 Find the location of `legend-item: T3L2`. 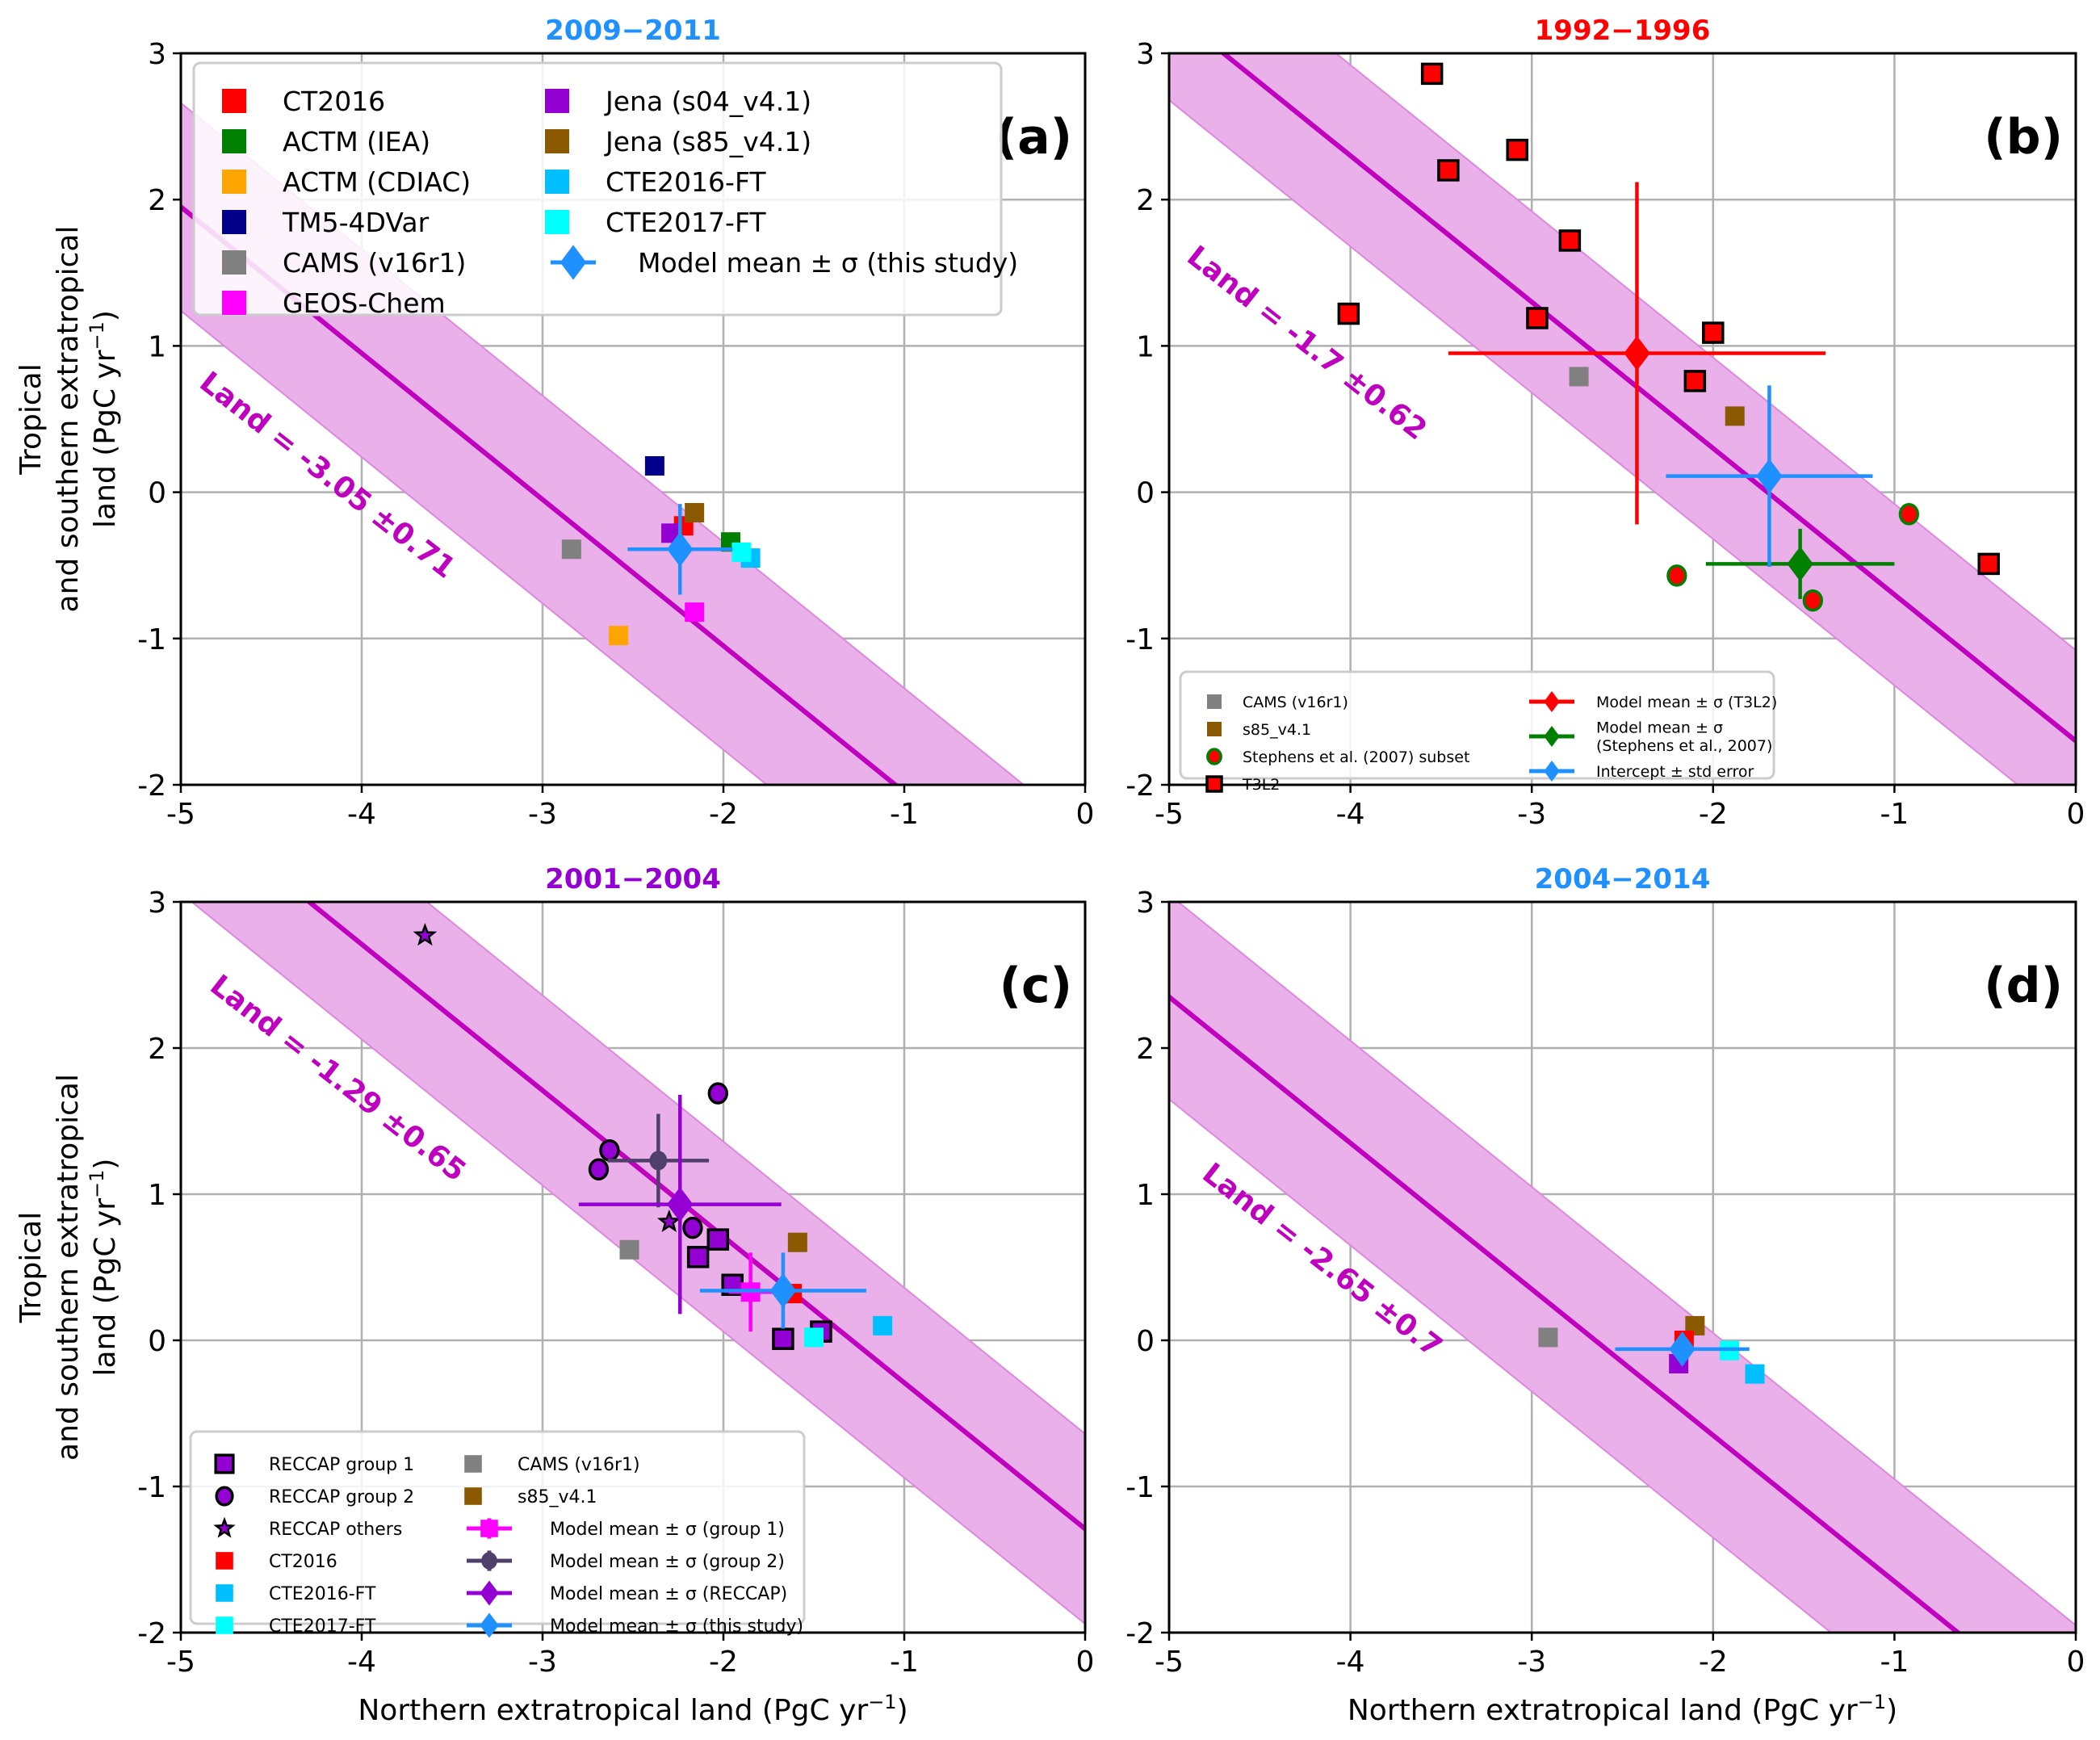

legend-item: T3L2 is located at coordinates (1242, 784).